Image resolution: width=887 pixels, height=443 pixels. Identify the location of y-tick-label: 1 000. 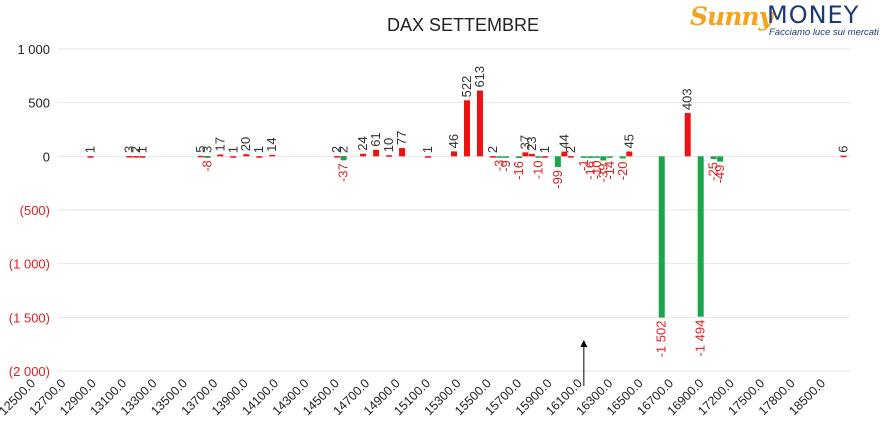
(33, 49).